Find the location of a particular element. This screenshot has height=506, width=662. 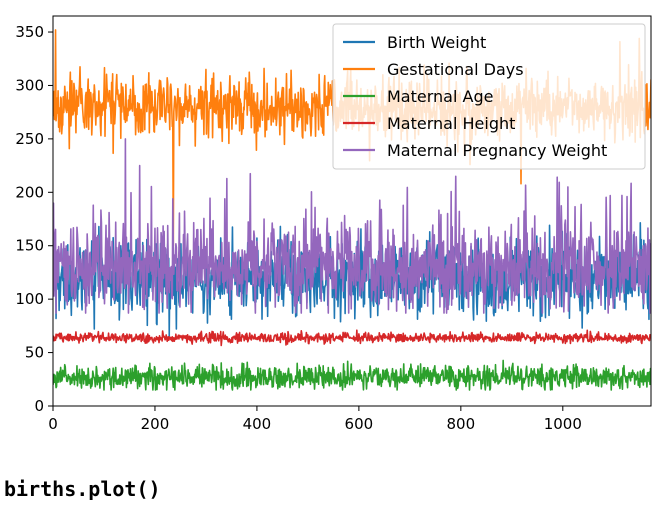

y-tick-label: 200 is located at coordinates (29, 192).